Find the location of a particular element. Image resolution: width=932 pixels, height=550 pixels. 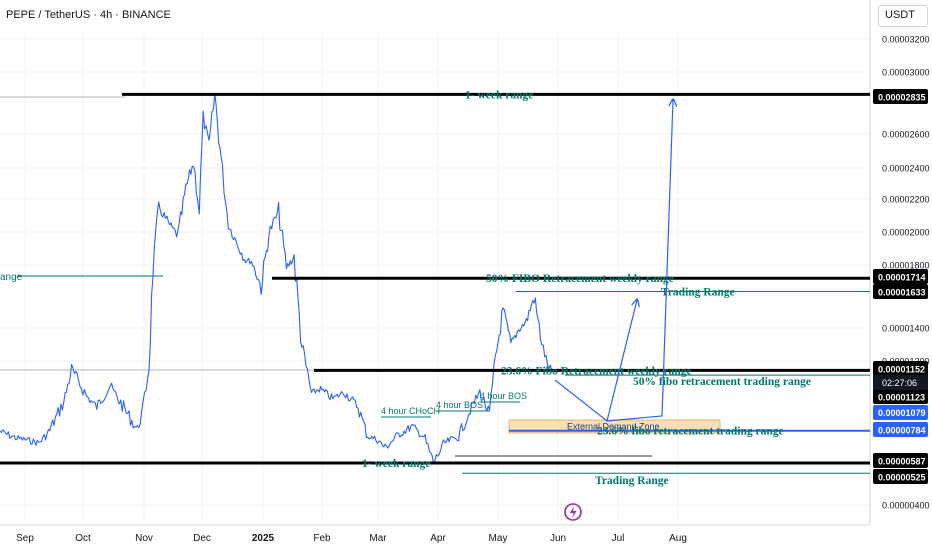

current-price-text: 0.00001079 is located at coordinates (902, 413).